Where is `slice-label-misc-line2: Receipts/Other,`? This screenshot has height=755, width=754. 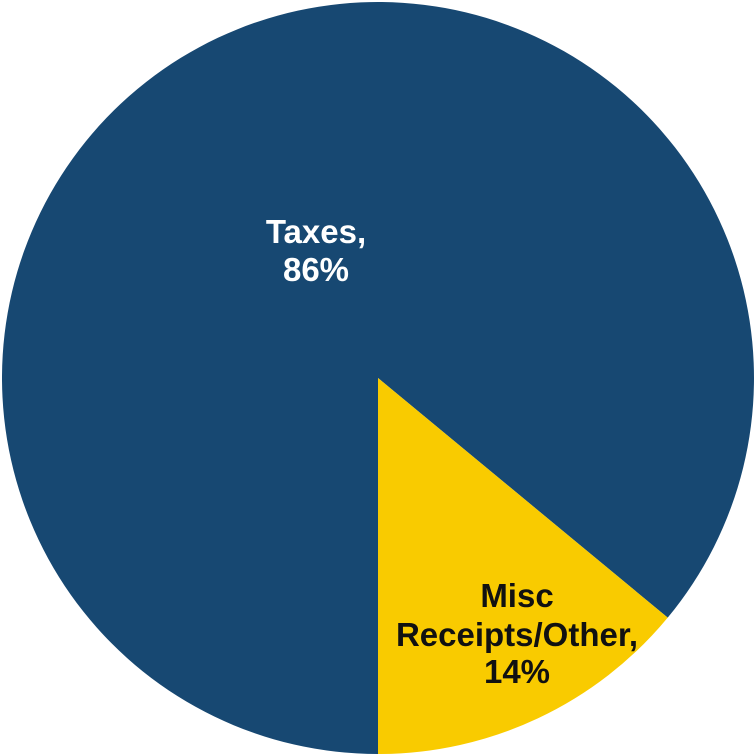
slice-label-misc-line2: Receipts/Other, is located at coordinates (517, 634).